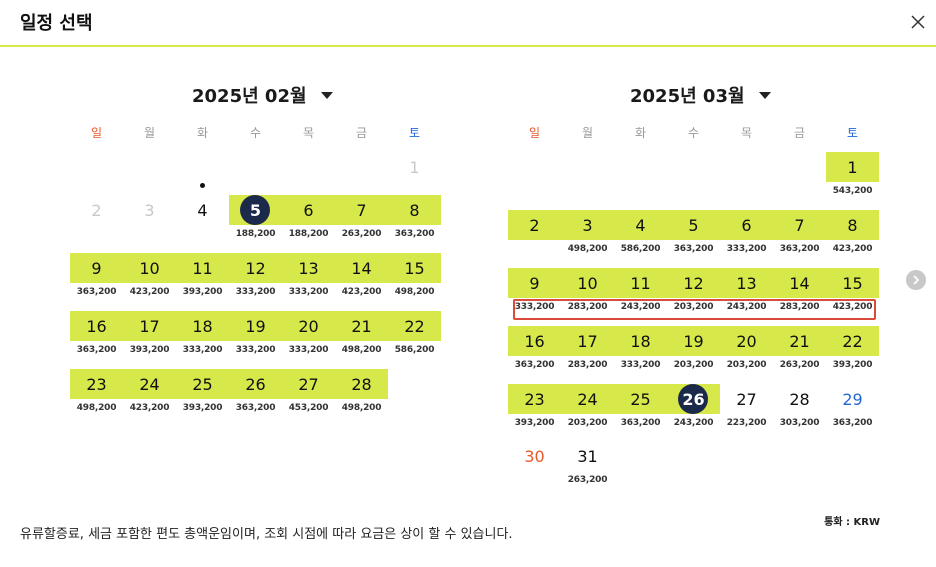 Image resolution: width=936 pixels, height=567 pixels. What do you see at coordinates (56, 23) in the screenshot?
I see `modal-title: 일정 선택` at bounding box center [56, 23].